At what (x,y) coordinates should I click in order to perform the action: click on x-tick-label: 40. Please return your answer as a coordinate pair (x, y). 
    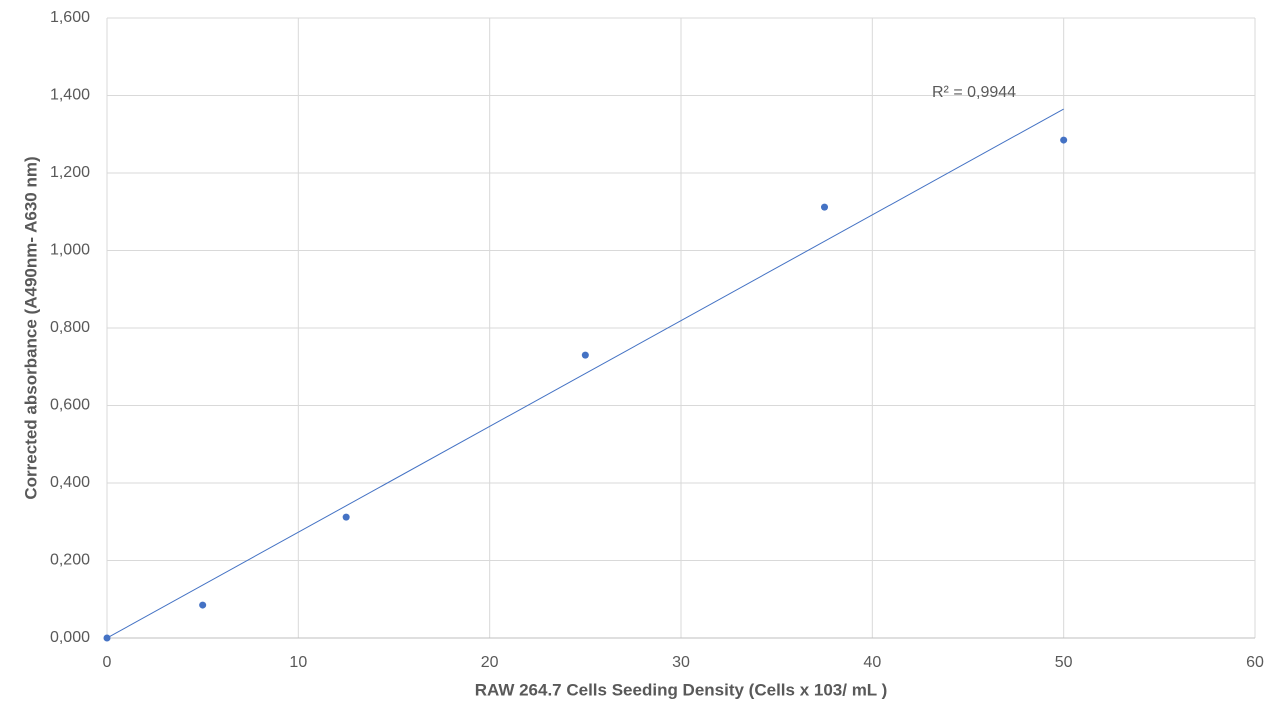
    Looking at the image, I should click on (872, 662).